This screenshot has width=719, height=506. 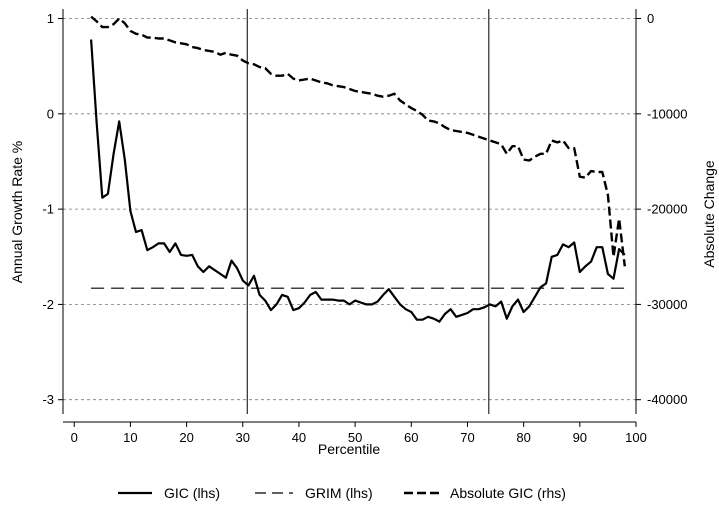 What do you see at coordinates (467, 437) in the screenshot?
I see `x-tick-label: 70` at bounding box center [467, 437].